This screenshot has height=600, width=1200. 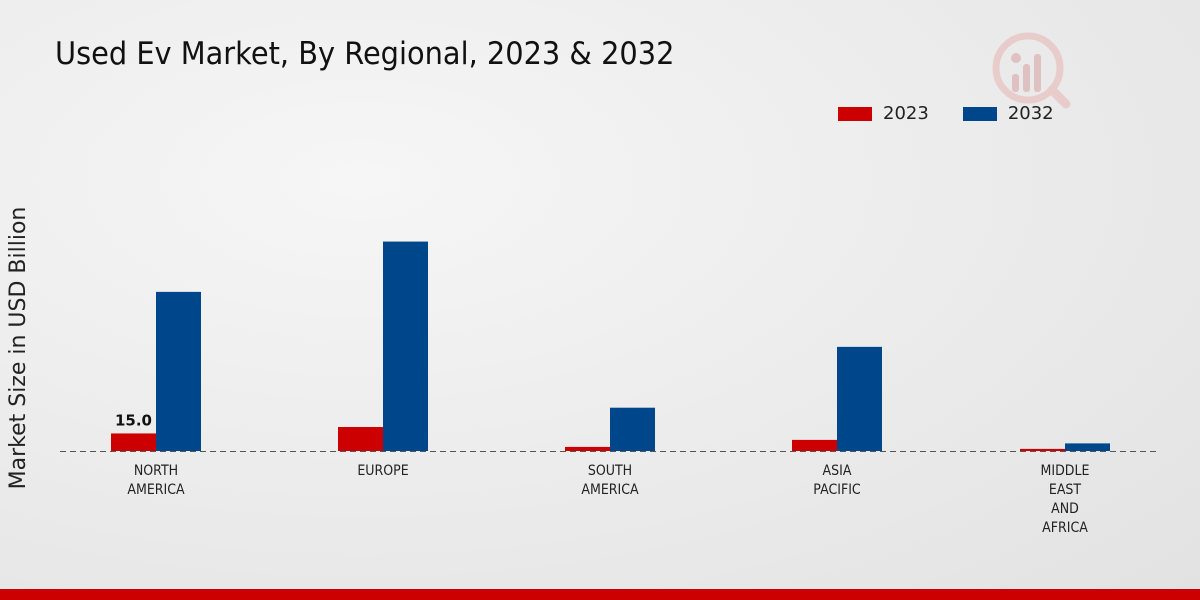 I want to click on legend: 2023 2032, so click(x=963, y=113).